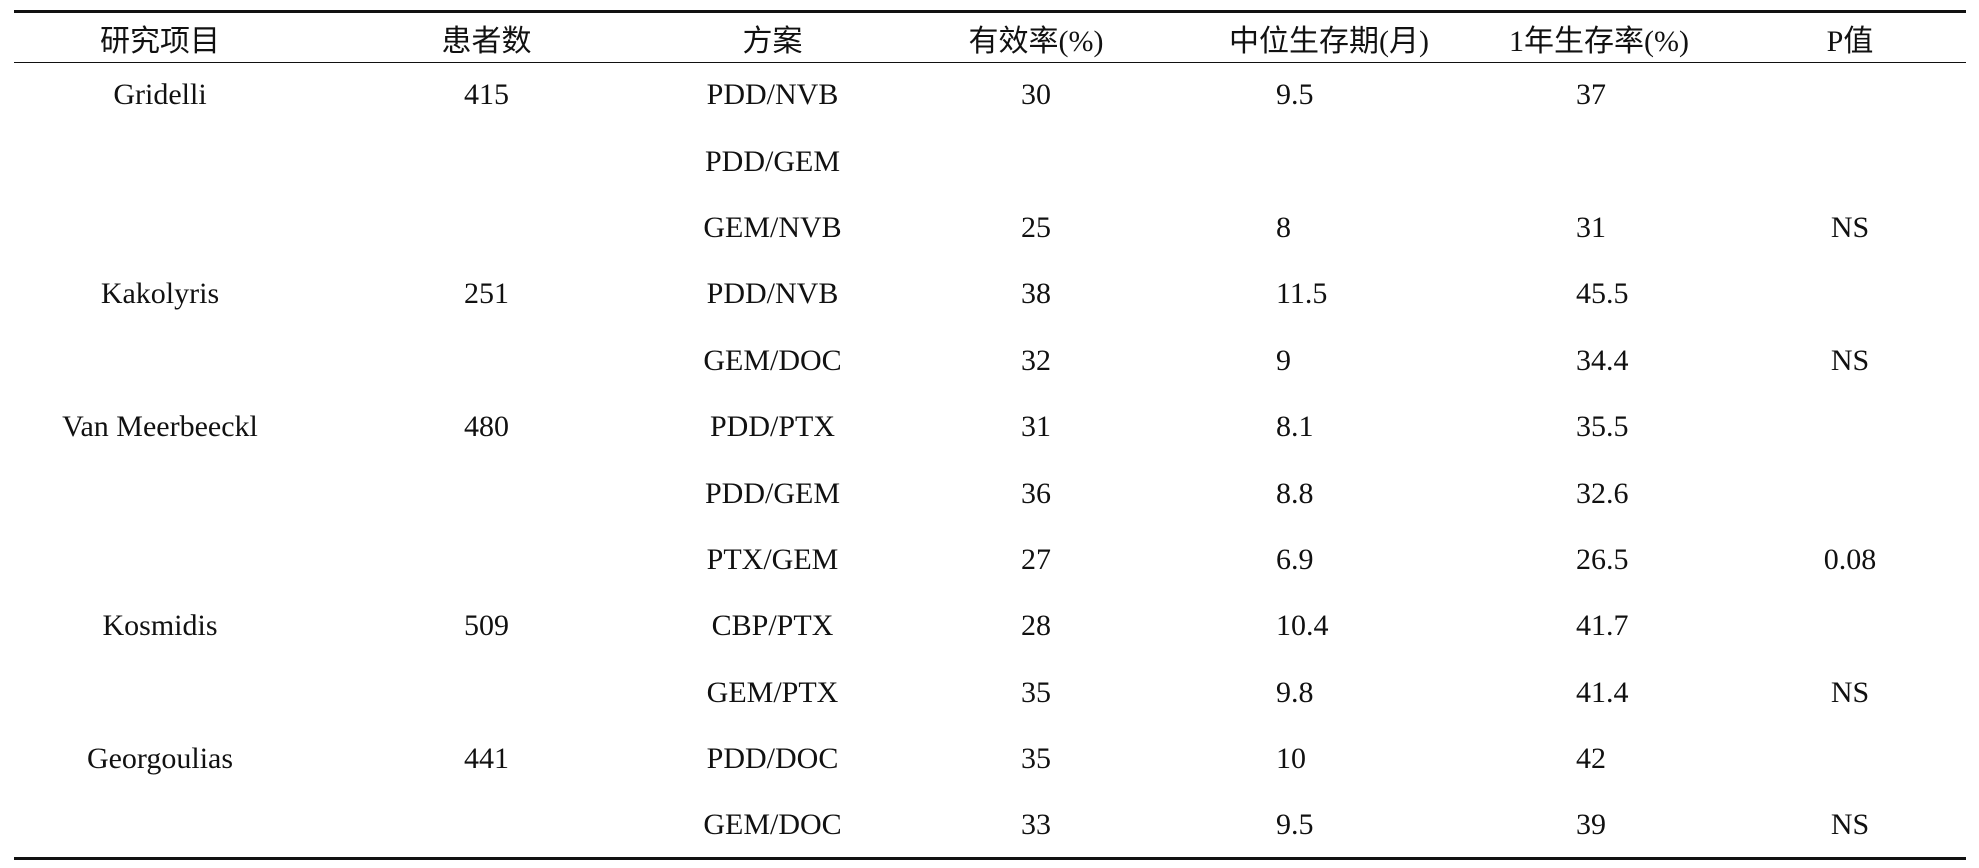 This screenshot has height=868, width=1979. I want to click on cell-study: Van Meerbeeckl, so click(160, 427).